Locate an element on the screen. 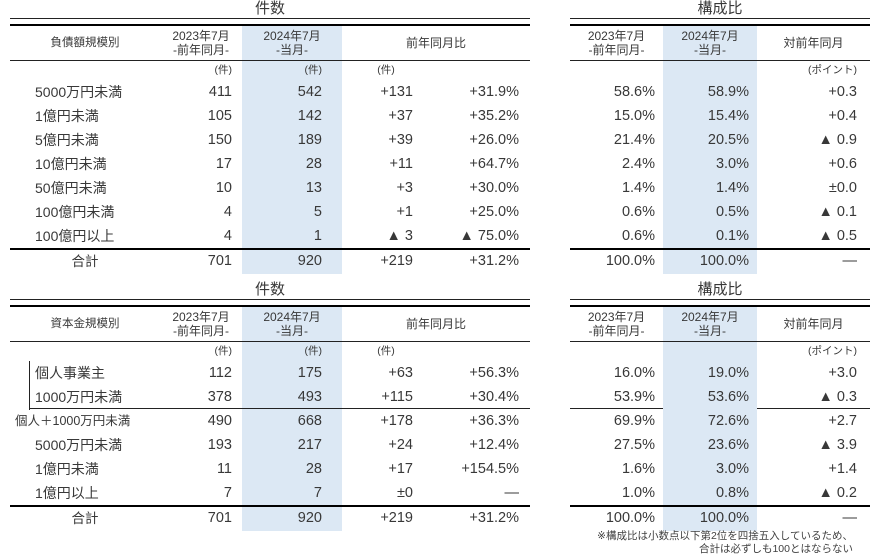  total-value: 701 is located at coordinates (219, 261).